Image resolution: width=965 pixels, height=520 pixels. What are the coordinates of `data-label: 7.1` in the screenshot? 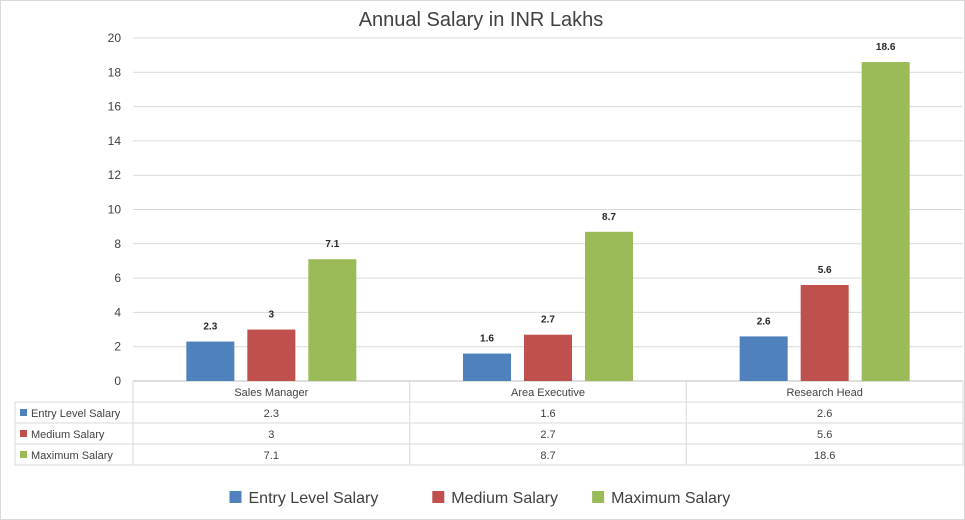 It's located at (332, 244).